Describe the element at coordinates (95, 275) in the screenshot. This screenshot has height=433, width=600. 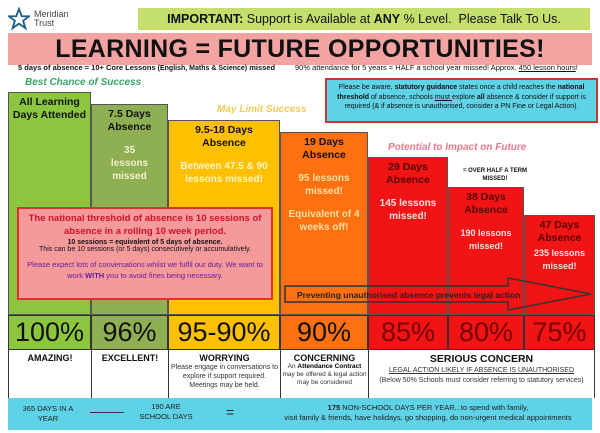
I see `threshold-line4b: WITH` at that location.